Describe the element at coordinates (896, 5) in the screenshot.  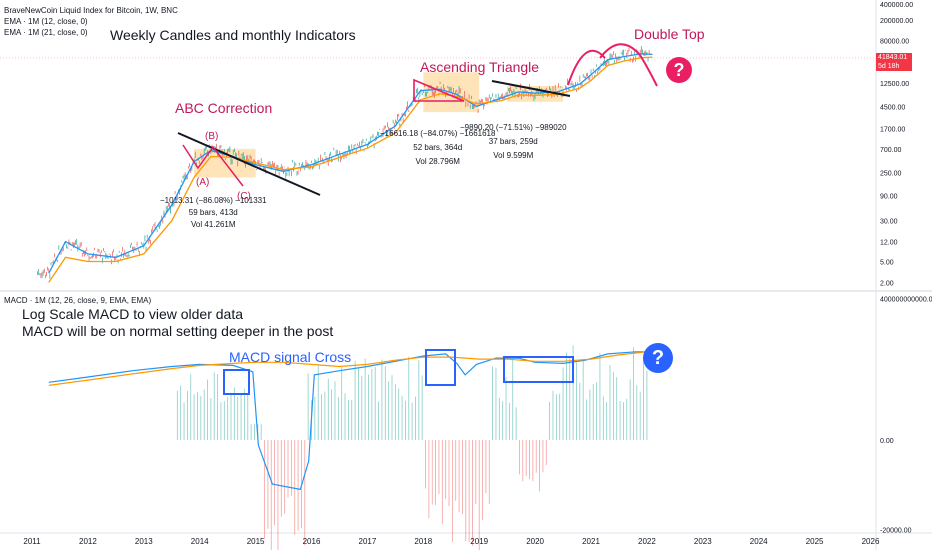
I see `price-tick-label: 400000.00` at that location.